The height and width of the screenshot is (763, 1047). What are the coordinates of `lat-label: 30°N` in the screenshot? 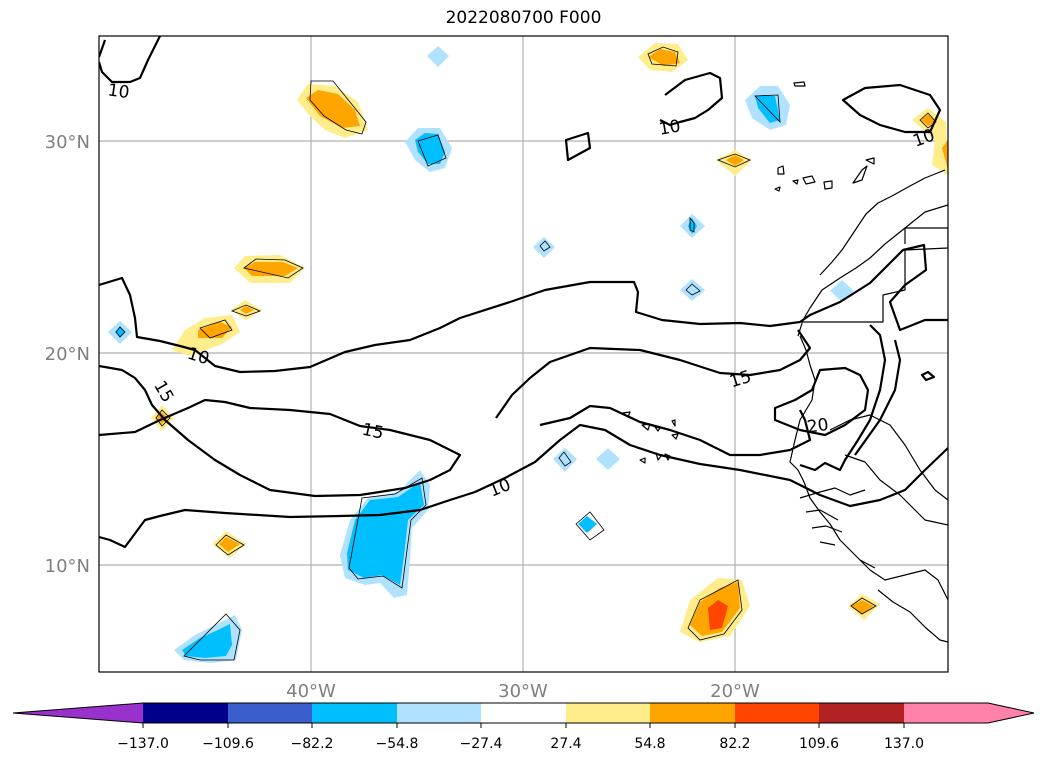 It's located at (67, 142).